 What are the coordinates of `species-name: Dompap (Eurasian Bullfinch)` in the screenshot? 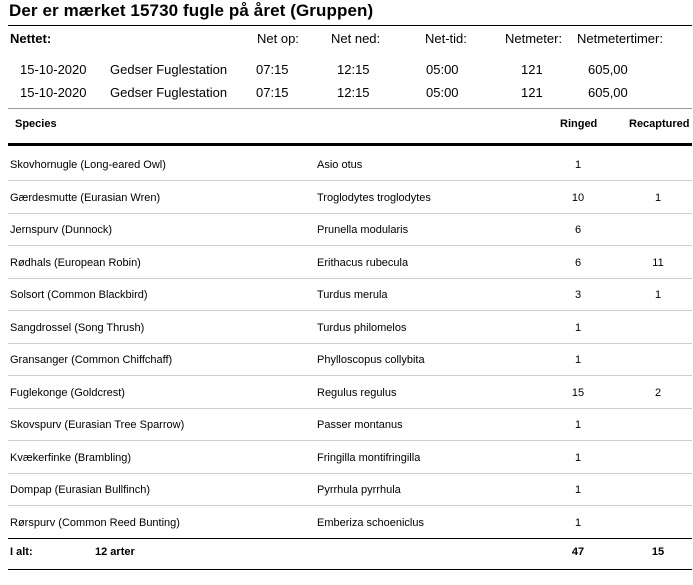 It's located at (80, 490).